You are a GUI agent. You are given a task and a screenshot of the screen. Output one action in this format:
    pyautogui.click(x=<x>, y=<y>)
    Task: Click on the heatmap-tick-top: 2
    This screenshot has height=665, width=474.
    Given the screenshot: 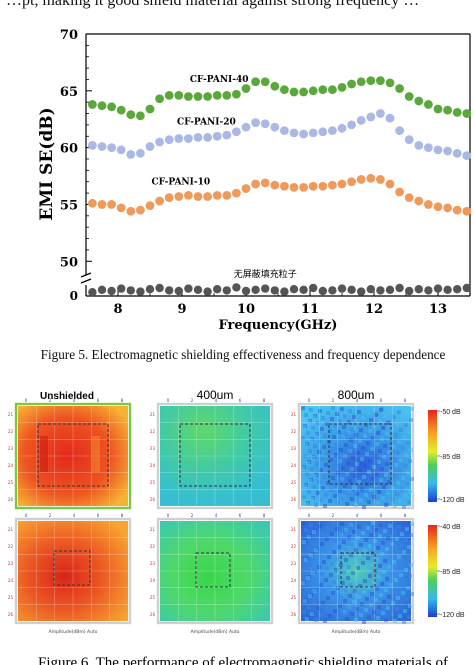 What is the action you would take?
    pyautogui.click(x=192, y=515)
    